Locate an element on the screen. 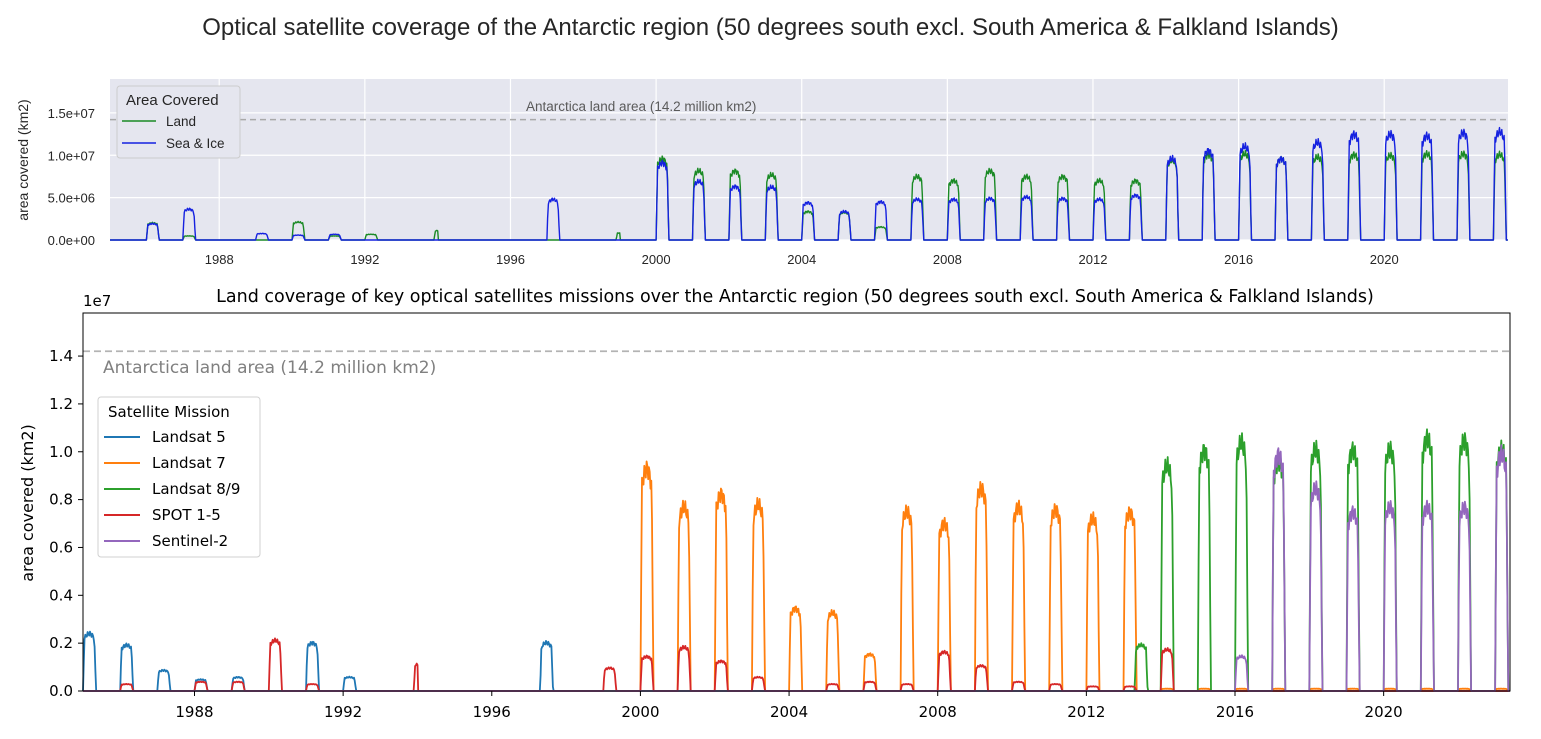 The height and width of the screenshot is (739, 1541). bottom-legend-label-landsat-7: Landsat 7 is located at coordinates (189, 463).